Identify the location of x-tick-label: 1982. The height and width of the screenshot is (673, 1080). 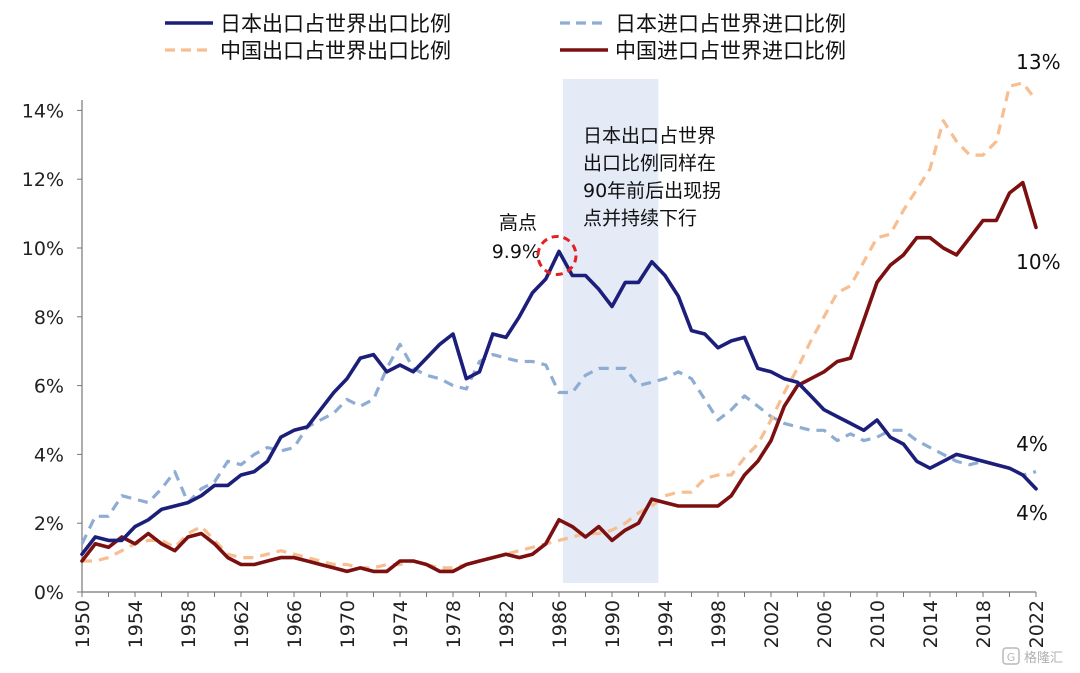
(507, 624).